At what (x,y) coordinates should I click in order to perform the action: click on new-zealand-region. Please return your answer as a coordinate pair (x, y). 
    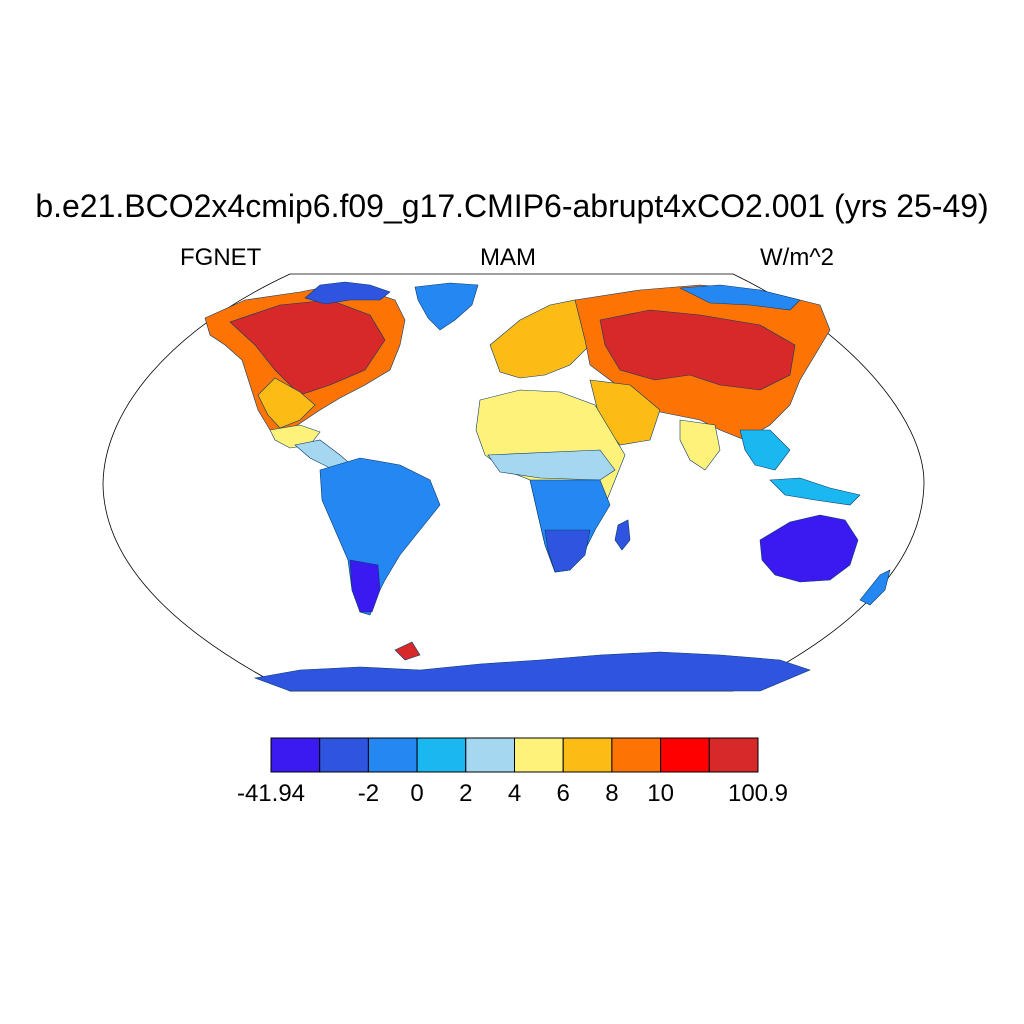
    Looking at the image, I should click on (875, 587).